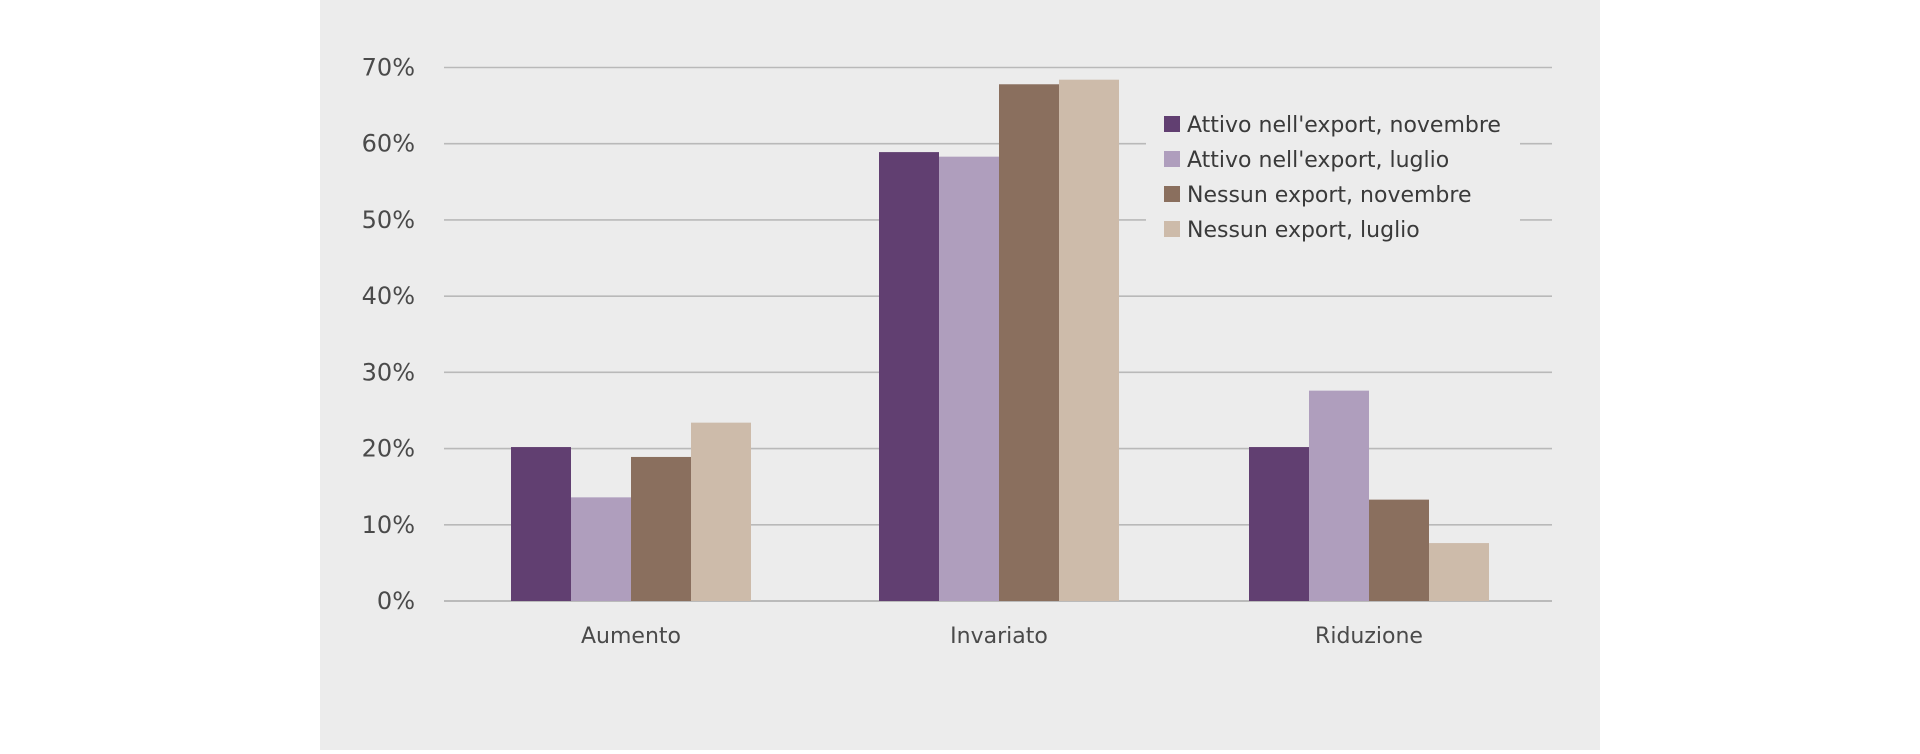 The width and height of the screenshot is (1920, 754). What do you see at coordinates (631, 636) in the screenshot?
I see `x-tick-label: Aumento` at bounding box center [631, 636].